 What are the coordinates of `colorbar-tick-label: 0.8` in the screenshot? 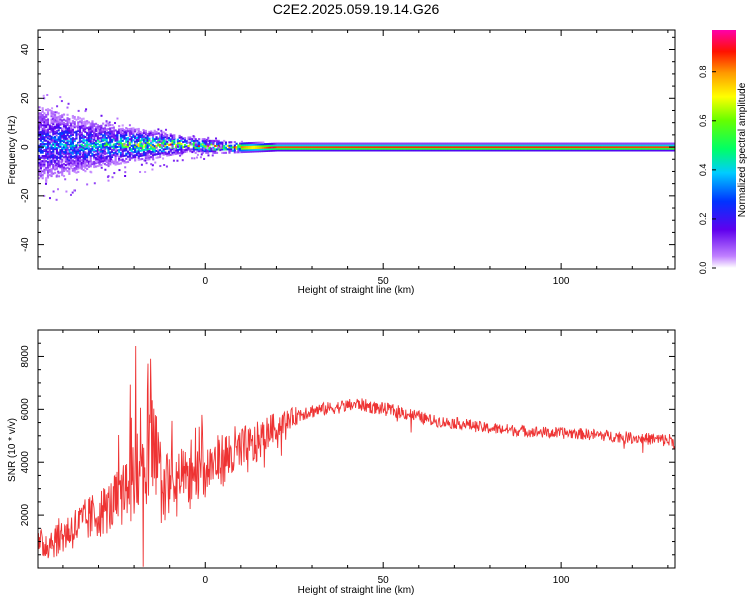 It's located at (703, 71).